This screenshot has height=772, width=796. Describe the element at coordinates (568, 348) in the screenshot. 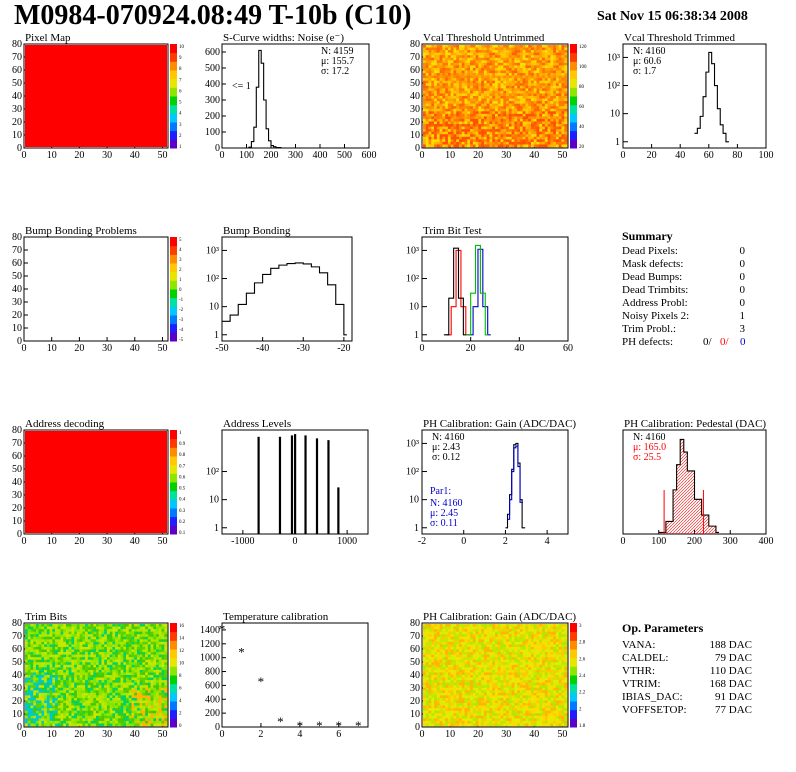

I see `x-tick-label: 60` at that location.